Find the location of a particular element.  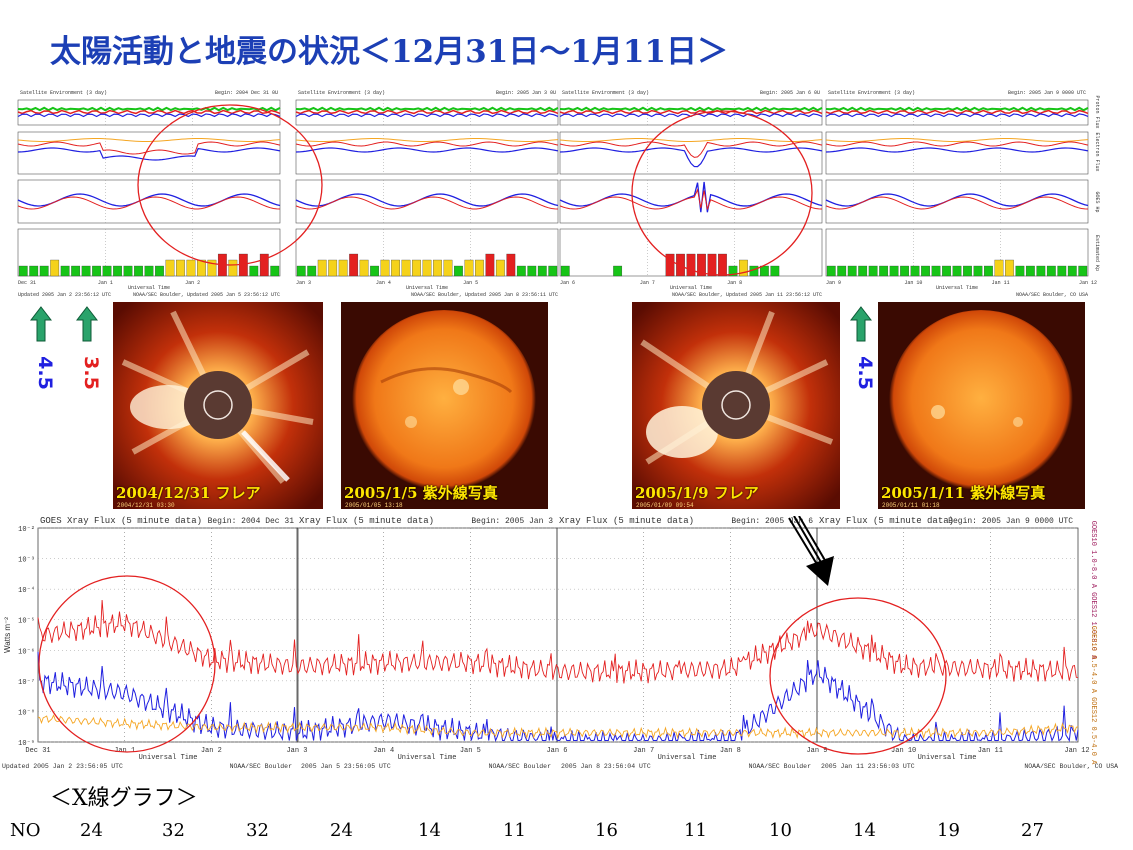

panel-header-right: Begin: 2005 Jan 6 0U is located at coordinates (790, 93).